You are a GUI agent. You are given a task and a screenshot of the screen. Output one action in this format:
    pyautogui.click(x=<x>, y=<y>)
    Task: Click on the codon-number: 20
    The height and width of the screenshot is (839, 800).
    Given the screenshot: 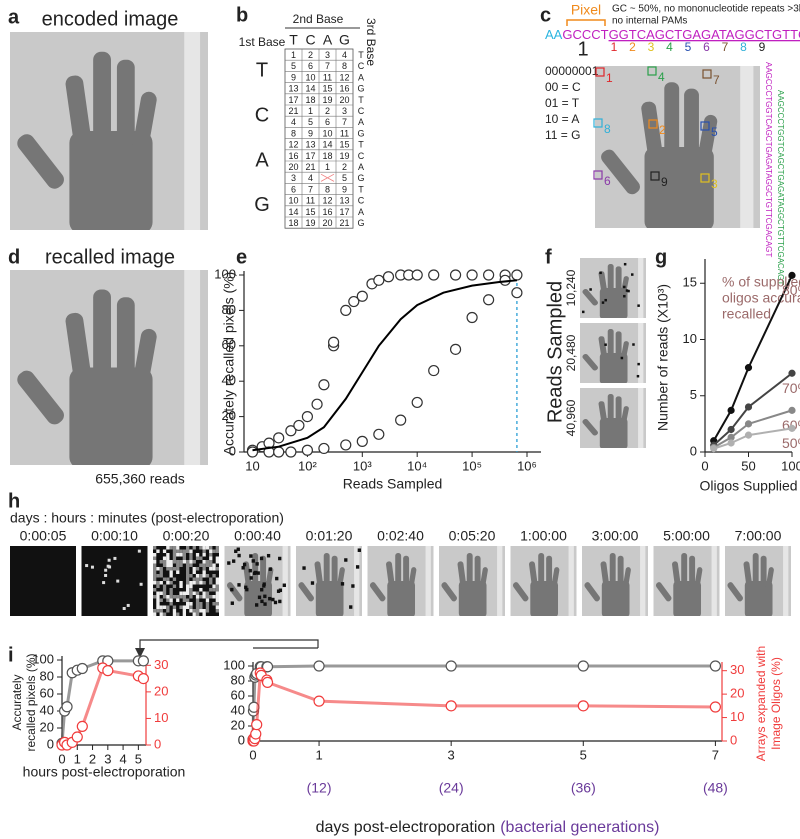 What is the action you would take?
    pyautogui.click(x=327, y=223)
    